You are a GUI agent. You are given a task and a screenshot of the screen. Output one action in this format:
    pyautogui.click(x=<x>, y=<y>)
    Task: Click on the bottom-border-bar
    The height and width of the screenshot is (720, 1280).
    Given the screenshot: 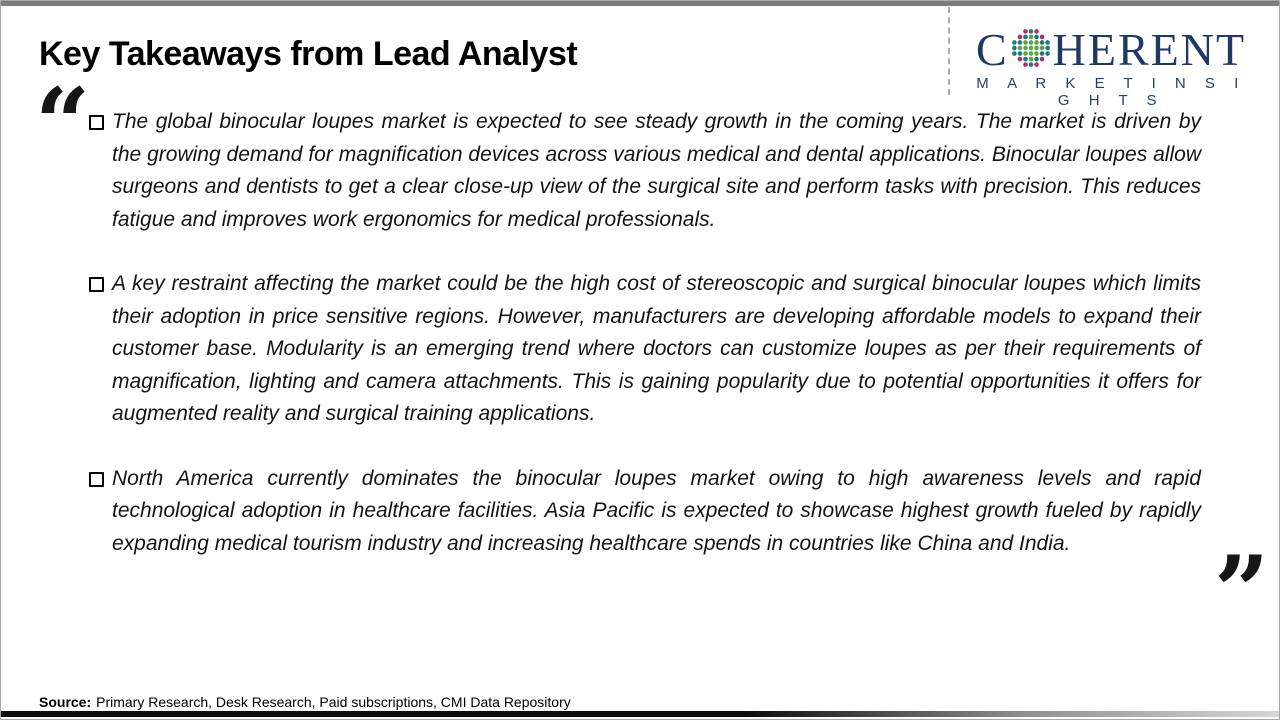 What is the action you would take?
    pyautogui.click(x=640, y=714)
    